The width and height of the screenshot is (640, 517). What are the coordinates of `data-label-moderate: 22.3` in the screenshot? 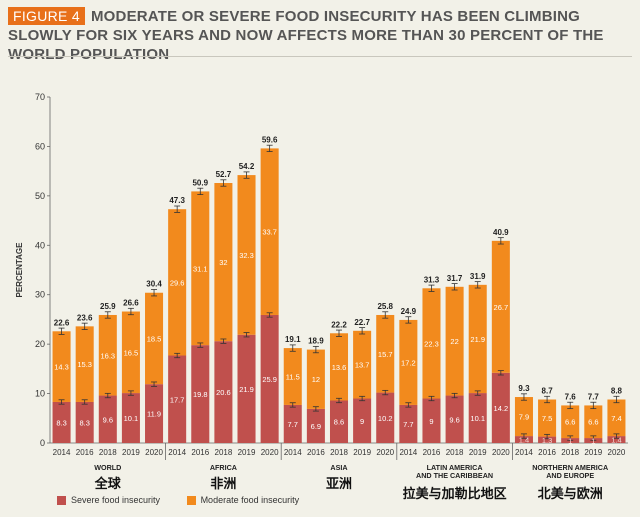 It's located at (431, 343).